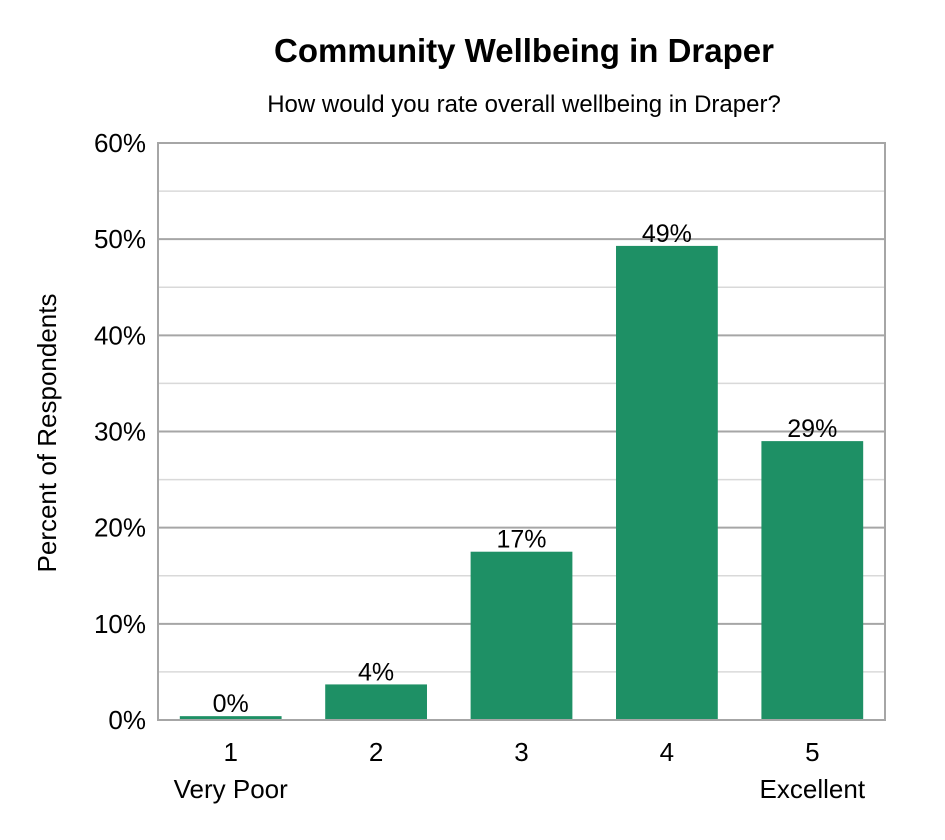 The height and width of the screenshot is (840, 945). What do you see at coordinates (120, 239) in the screenshot?
I see `y-tick-label: 50%` at bounding box center [120, 239].